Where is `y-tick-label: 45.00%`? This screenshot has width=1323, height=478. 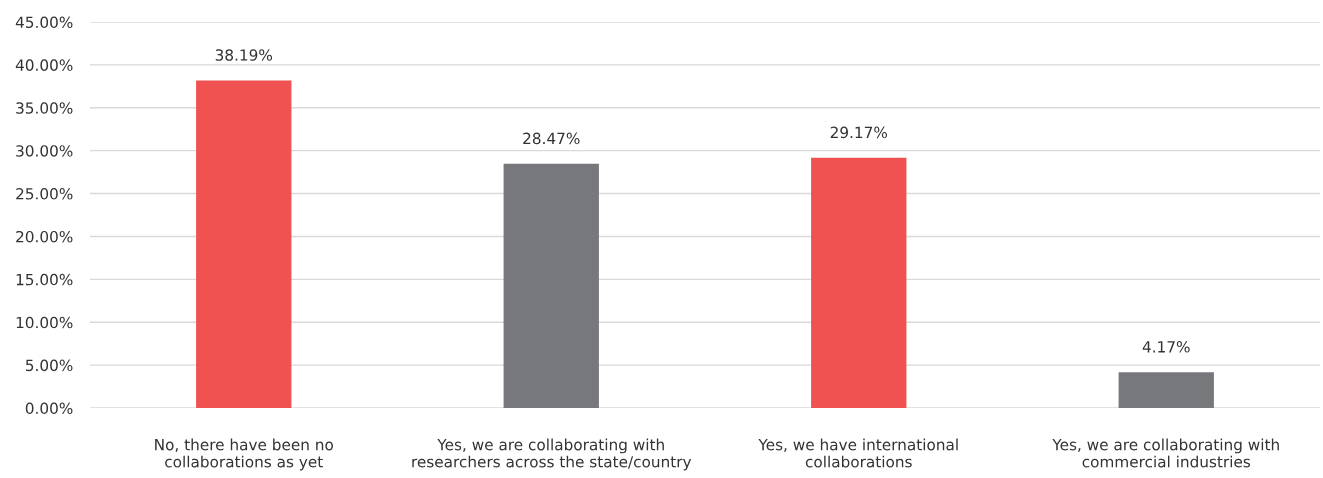
y-tick-label: 45.00% is located at coordinates (44, 22).